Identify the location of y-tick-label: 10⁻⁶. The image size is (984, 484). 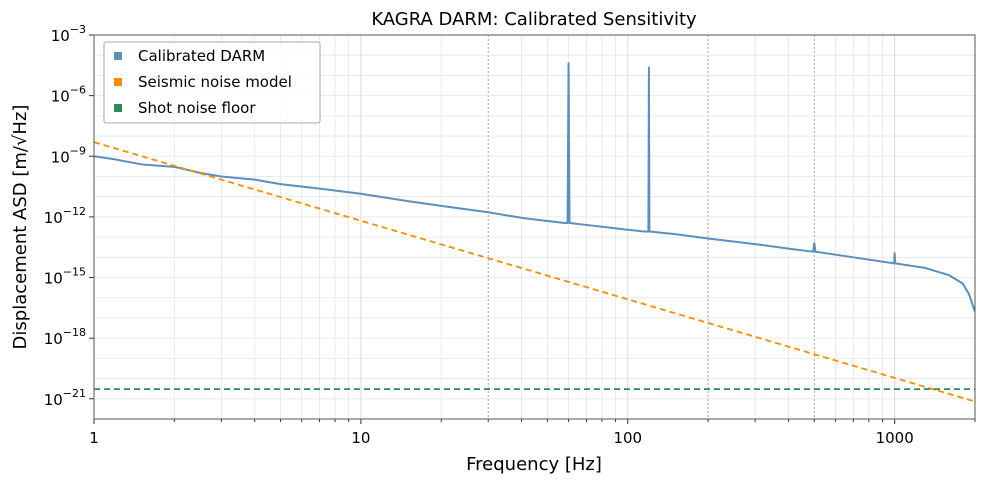
(68, 95).